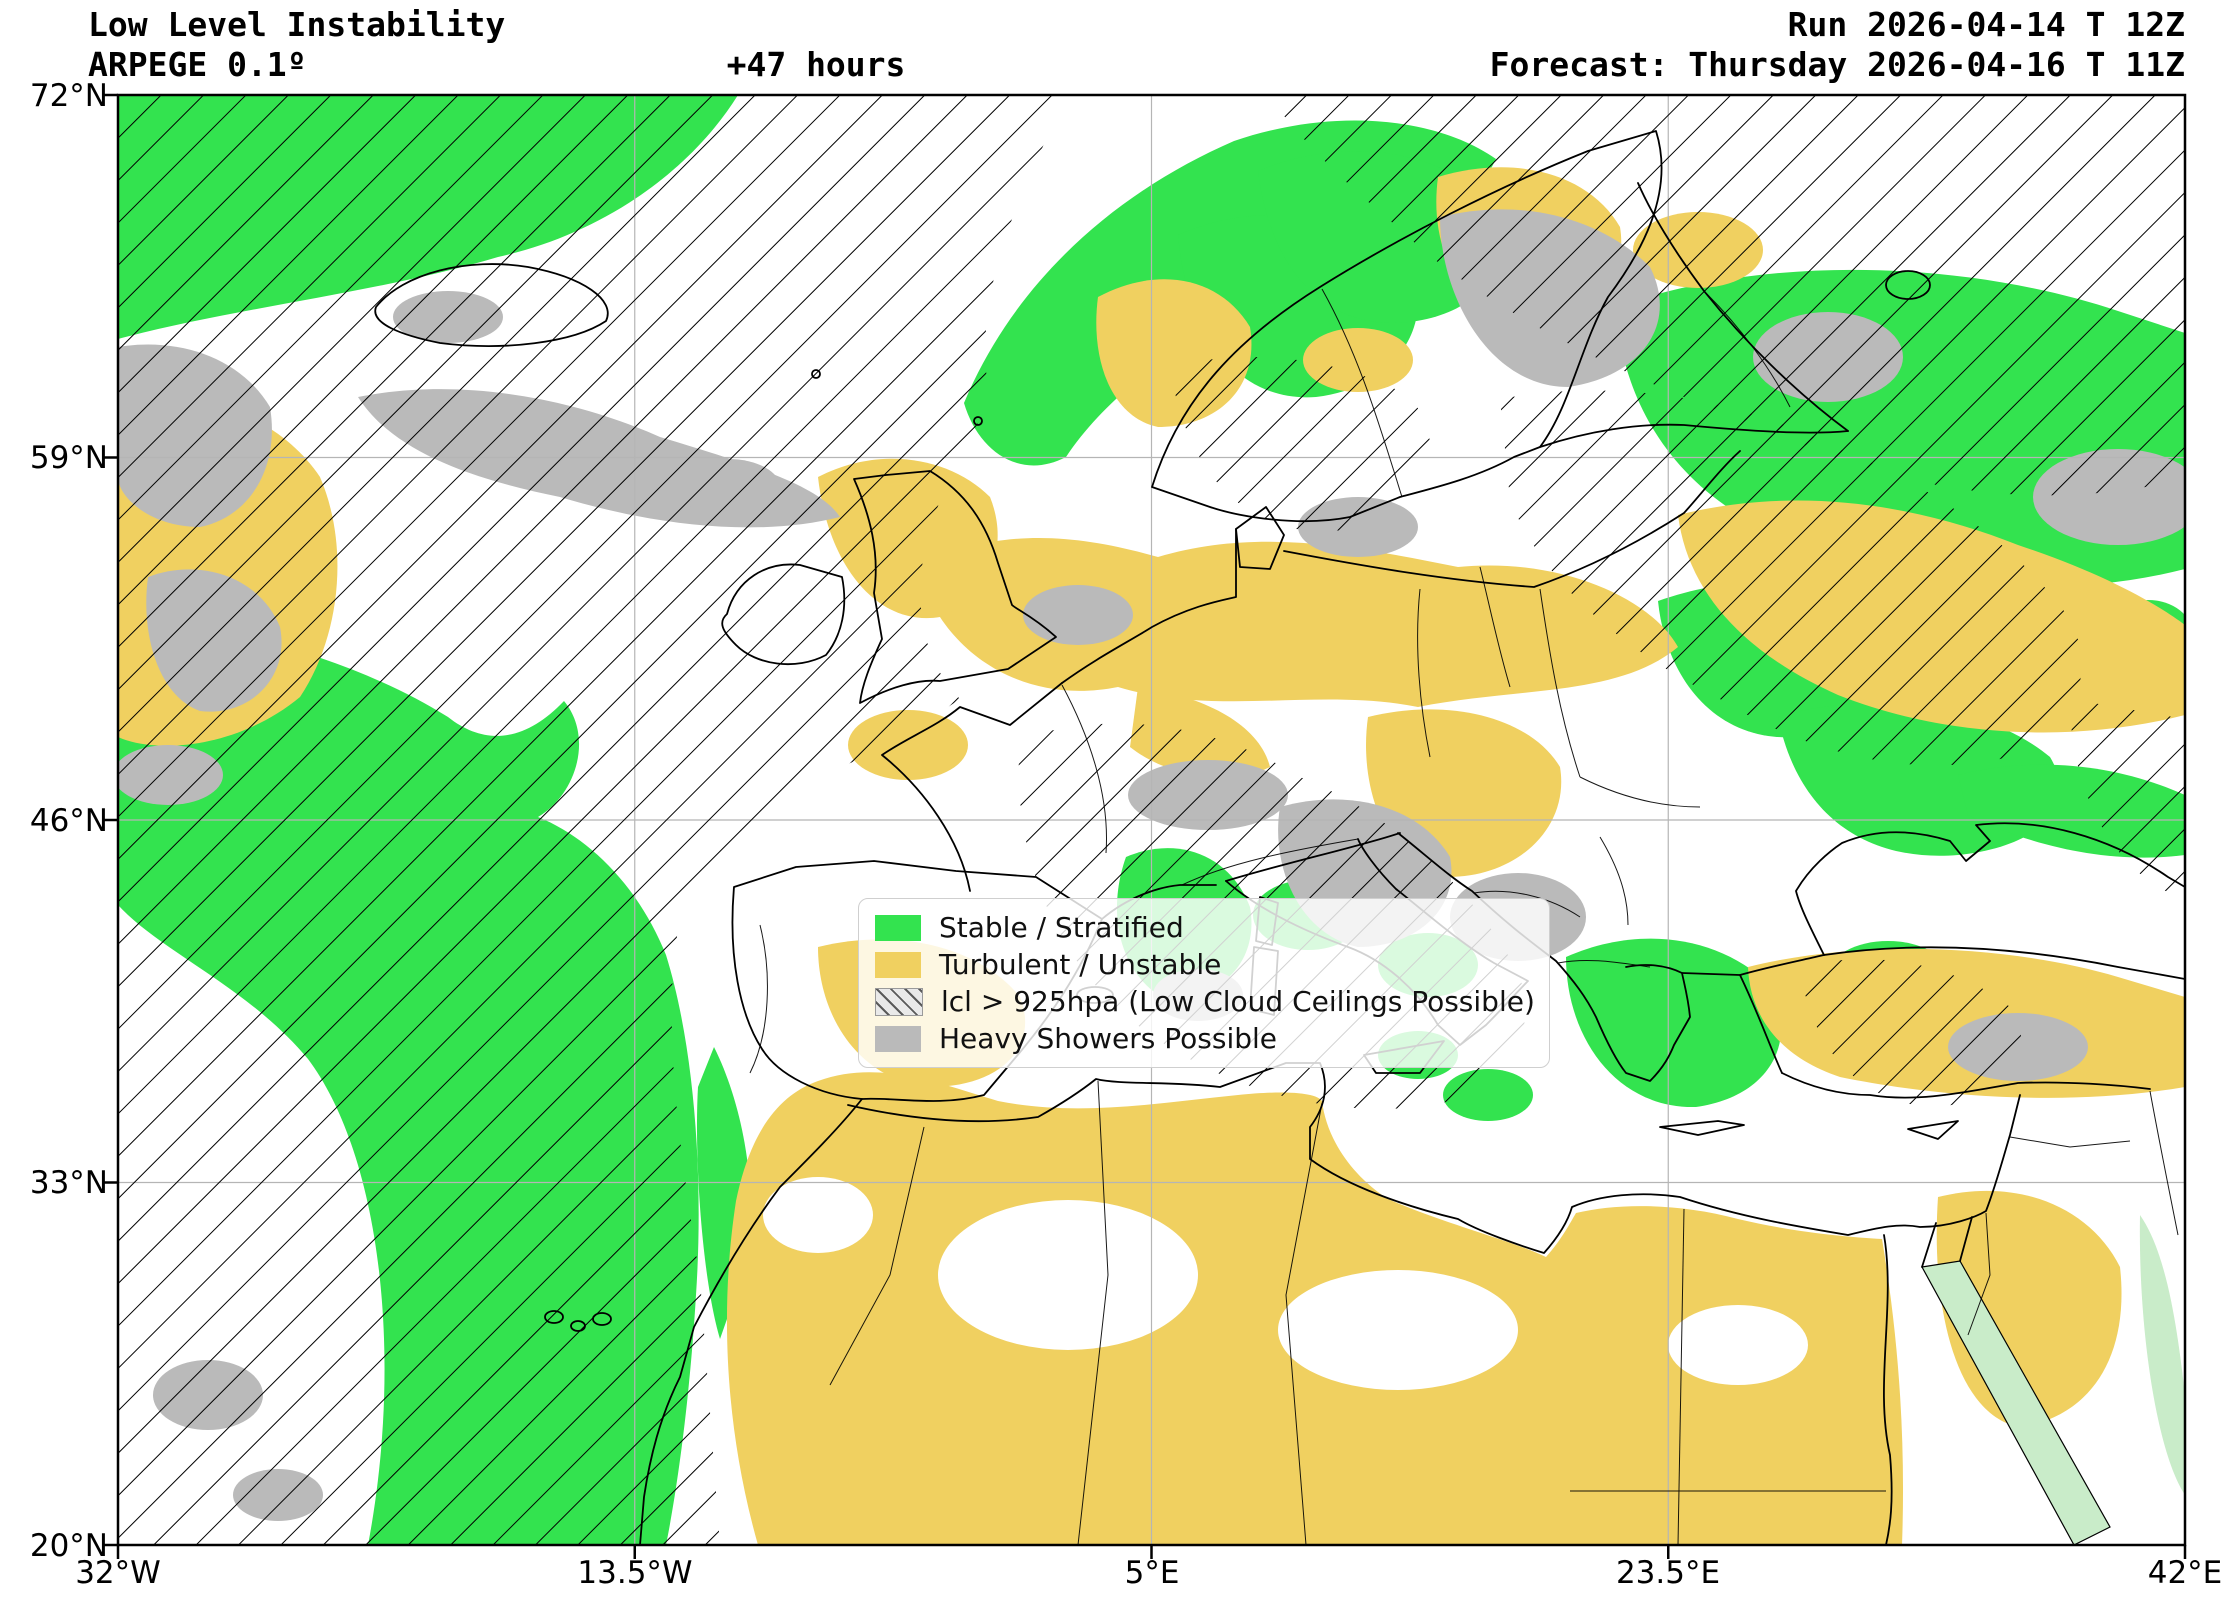 The width and height of the screenshot is (2233, 1604). I want to click on lon-tick-42e: 42°E, so click(2185, 1573).